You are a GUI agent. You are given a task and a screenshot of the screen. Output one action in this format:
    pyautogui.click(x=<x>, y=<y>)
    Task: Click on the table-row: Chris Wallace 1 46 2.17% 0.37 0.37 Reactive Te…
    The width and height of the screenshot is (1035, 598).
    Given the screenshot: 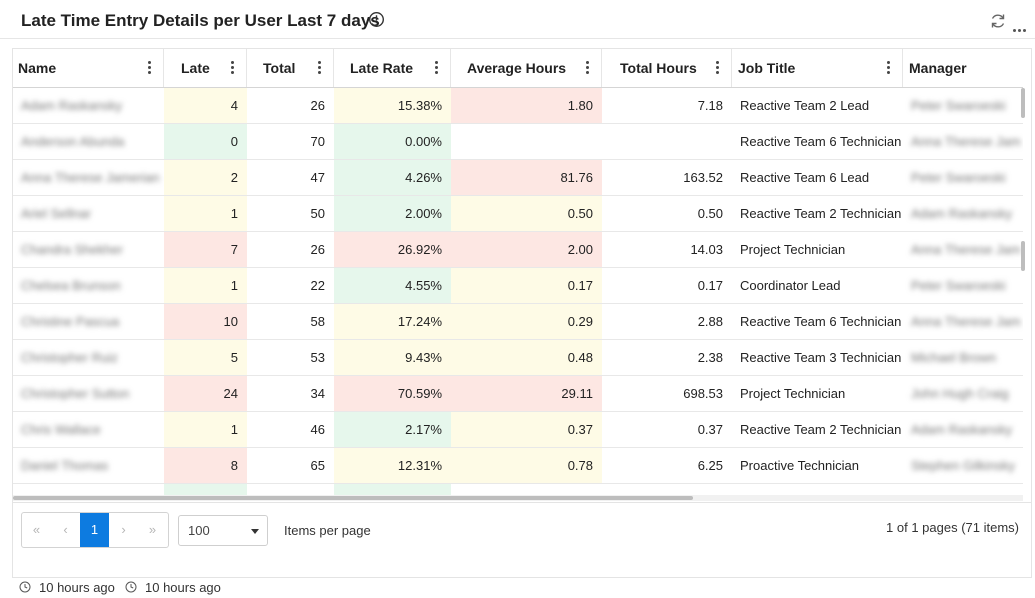 What is the action you would take?
    pyautogui.click(x=518, y=430)
    